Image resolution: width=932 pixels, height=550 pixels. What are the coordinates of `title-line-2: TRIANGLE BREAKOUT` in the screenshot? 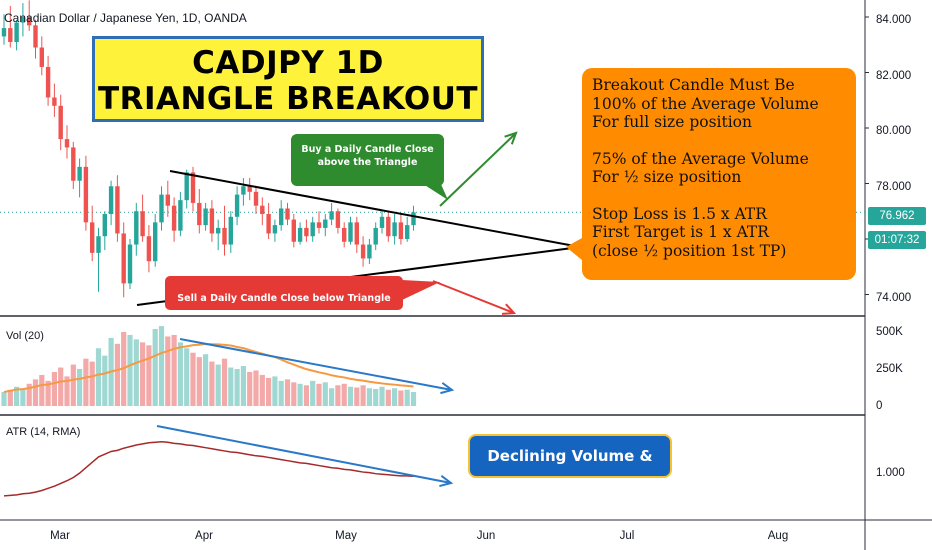 It's located at (288, 99).